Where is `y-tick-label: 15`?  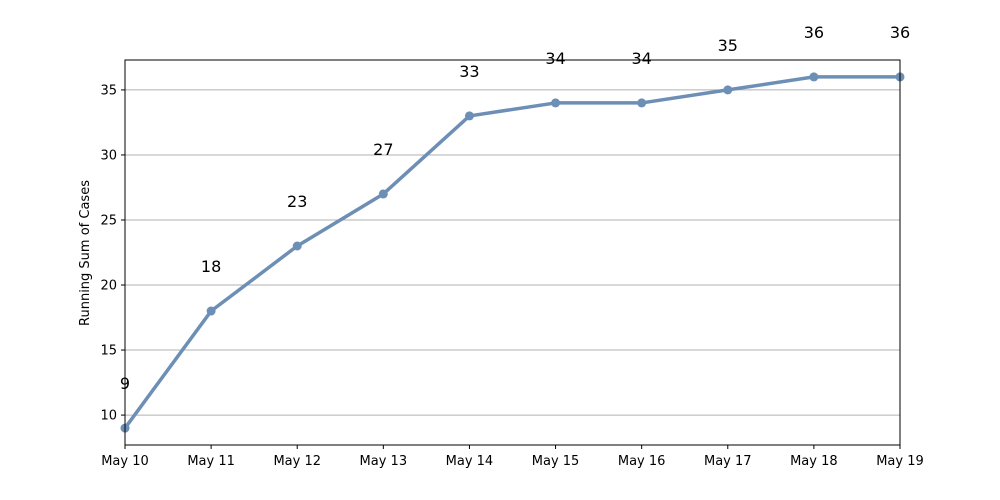
y-tick-label: 15 is located at coordinates (108, 351).